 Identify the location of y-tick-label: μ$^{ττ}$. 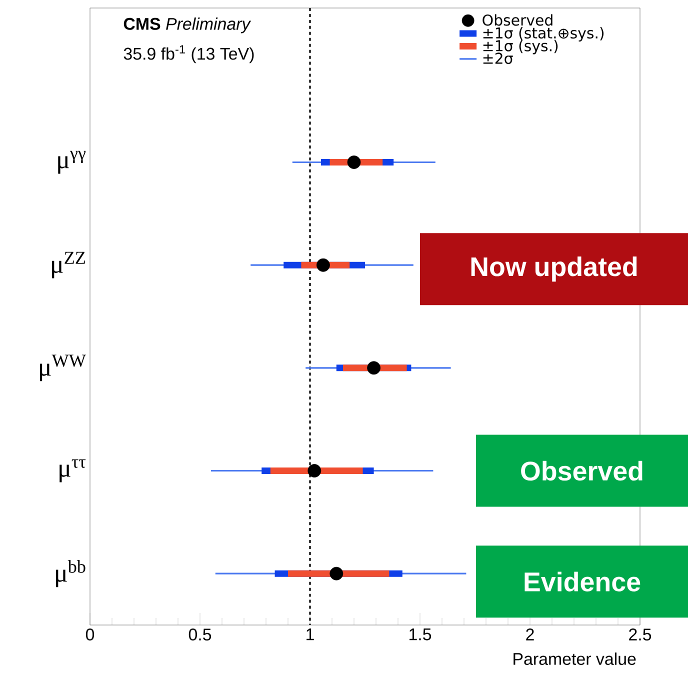
(73, 470).